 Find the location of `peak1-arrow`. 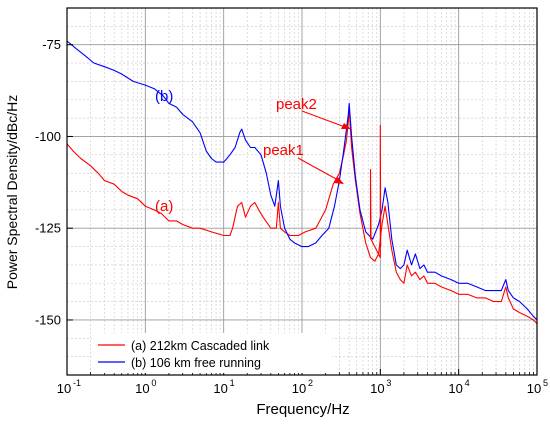

peak1-arrow is located at coordinates (320, 170).